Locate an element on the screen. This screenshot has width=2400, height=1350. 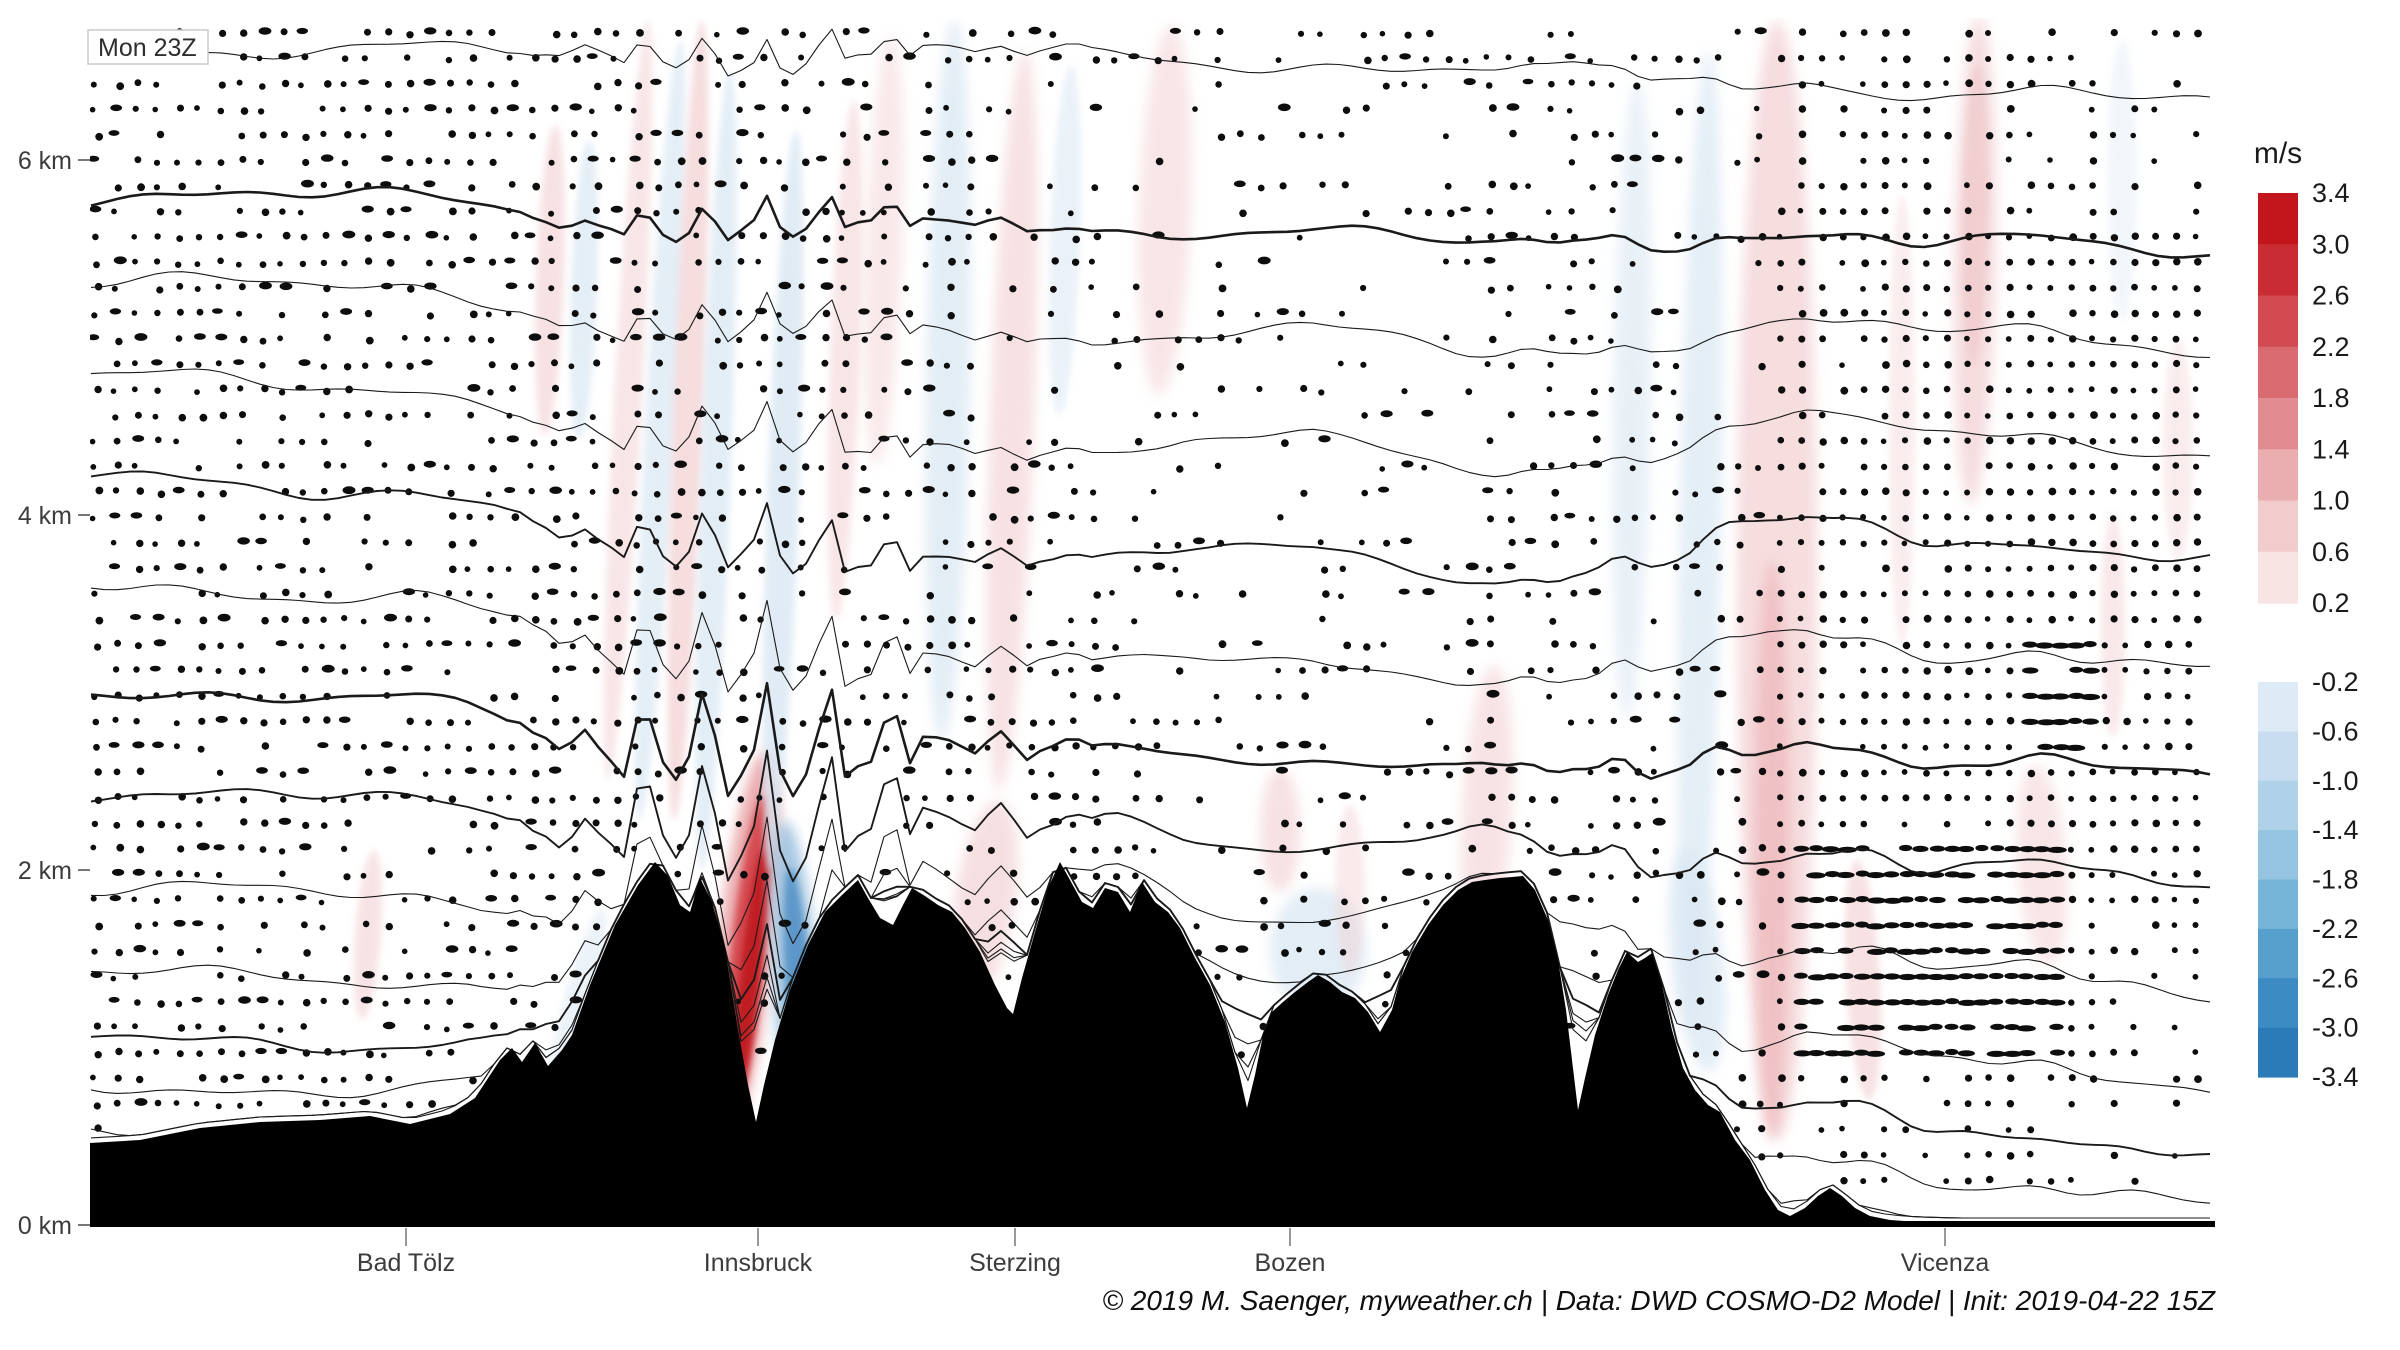
isentrope-line is located at coordinates (1150, 65).